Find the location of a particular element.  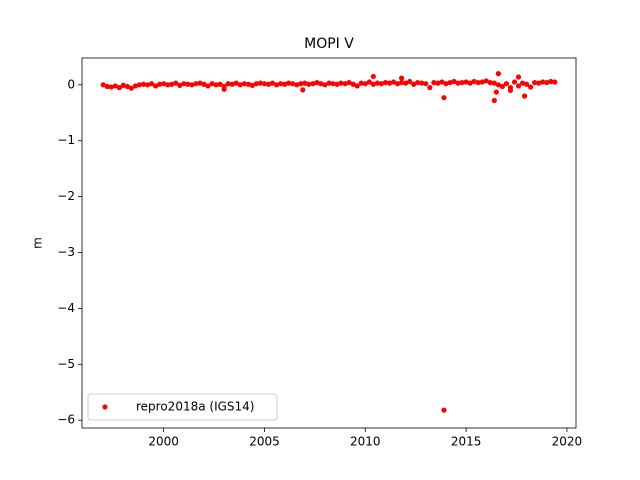

x-tick-label: 2020 is located at coordinates (567, 442).